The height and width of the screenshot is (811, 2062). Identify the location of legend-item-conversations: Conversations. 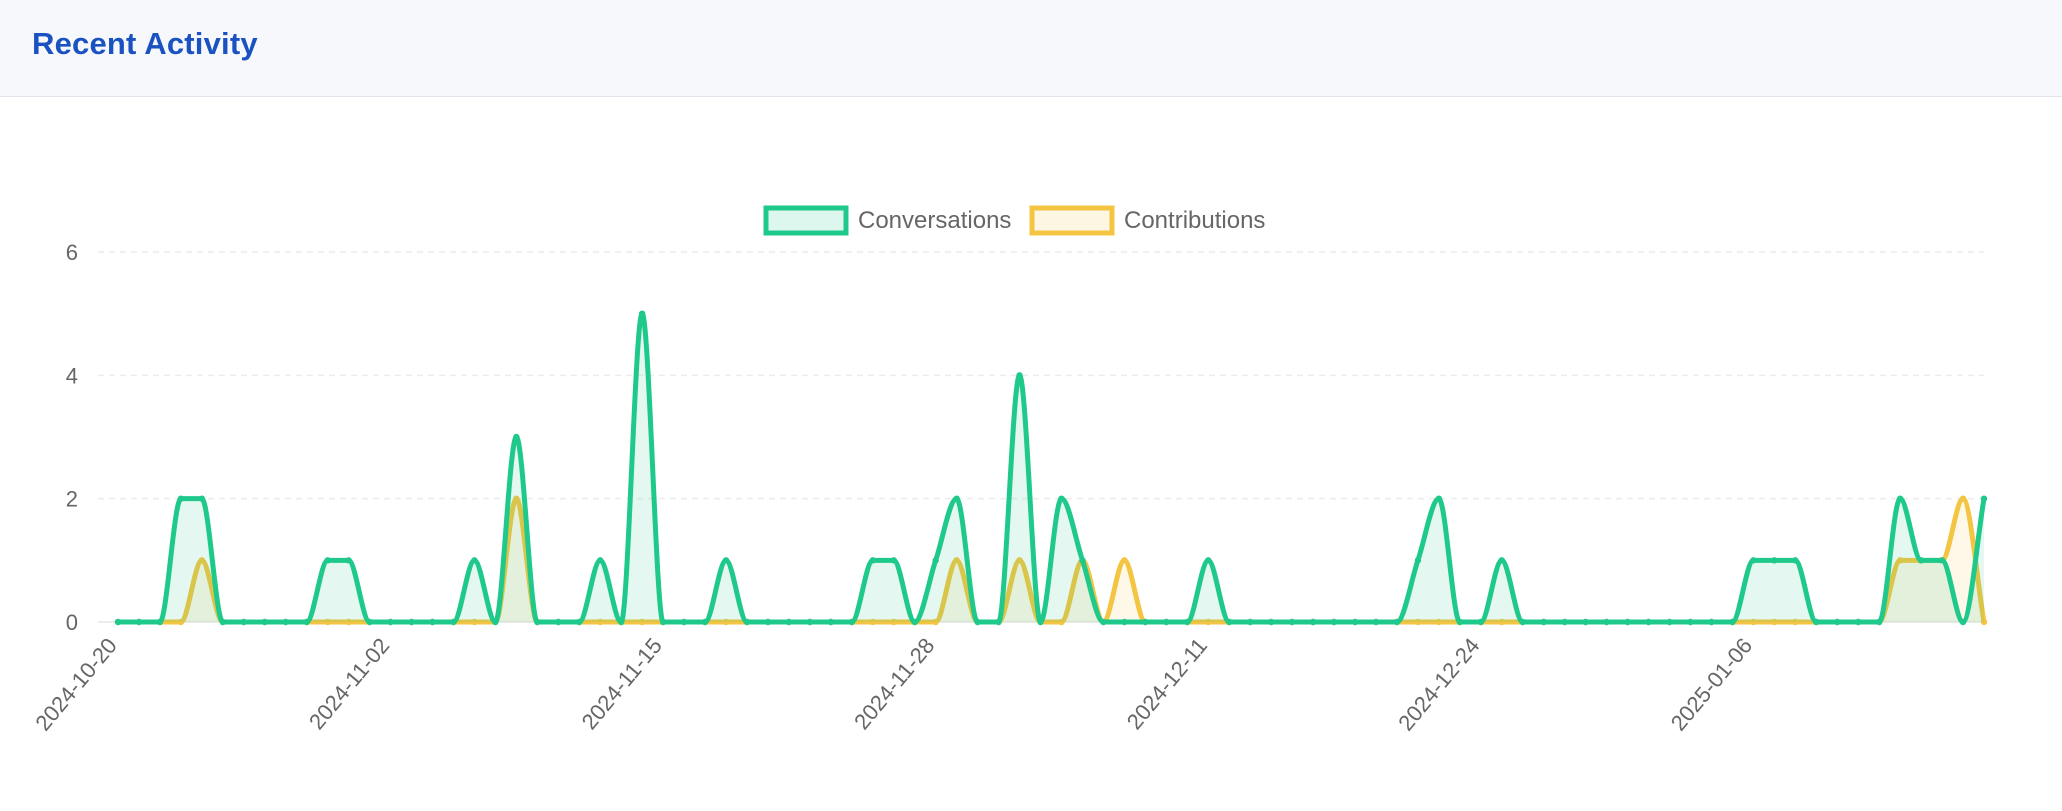
(887, 220).